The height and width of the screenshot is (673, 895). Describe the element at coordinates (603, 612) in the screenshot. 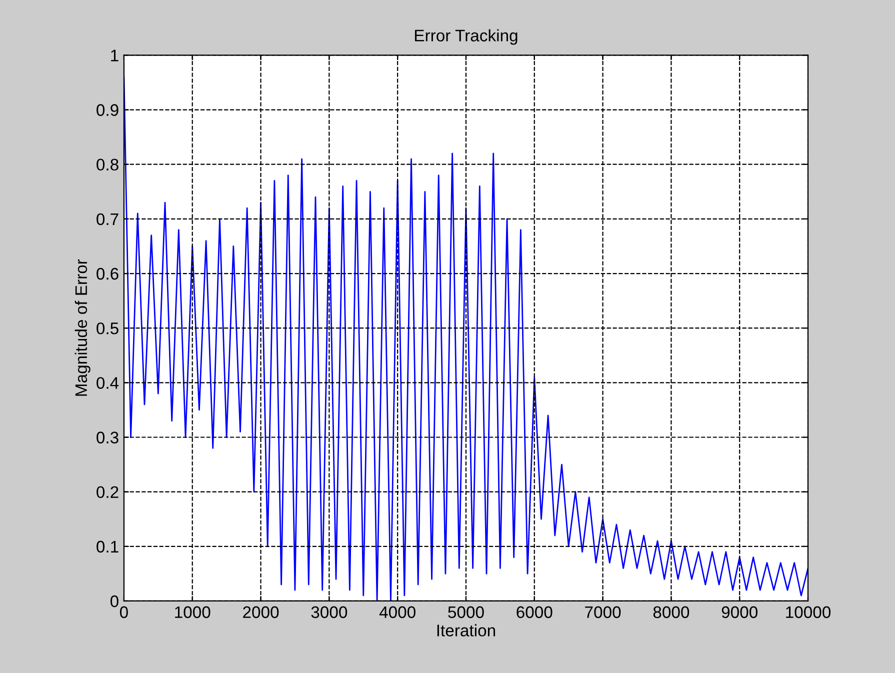

I see `x-tick-label: 7000` at that location.